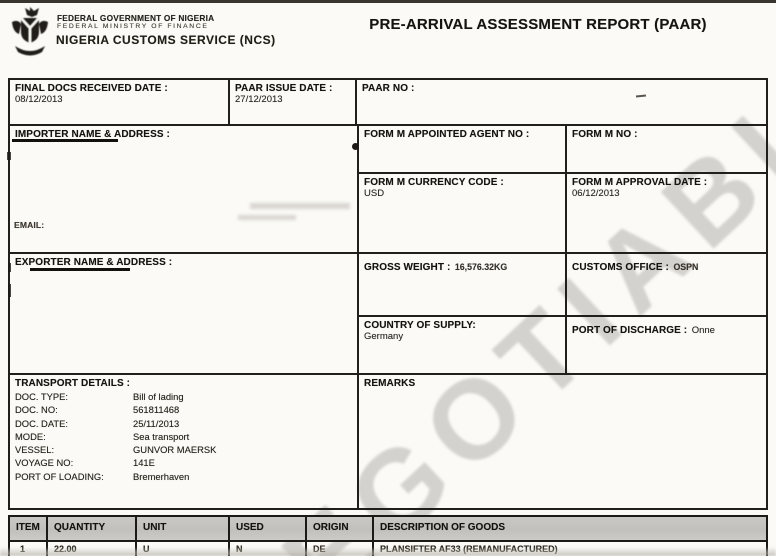 This screenshot has height=556, width=776. What do you see at coordinates (605, 134) in the screenshot?
I see `form-m-no-label: FORM M NO :` at bounding box center [605, 134].